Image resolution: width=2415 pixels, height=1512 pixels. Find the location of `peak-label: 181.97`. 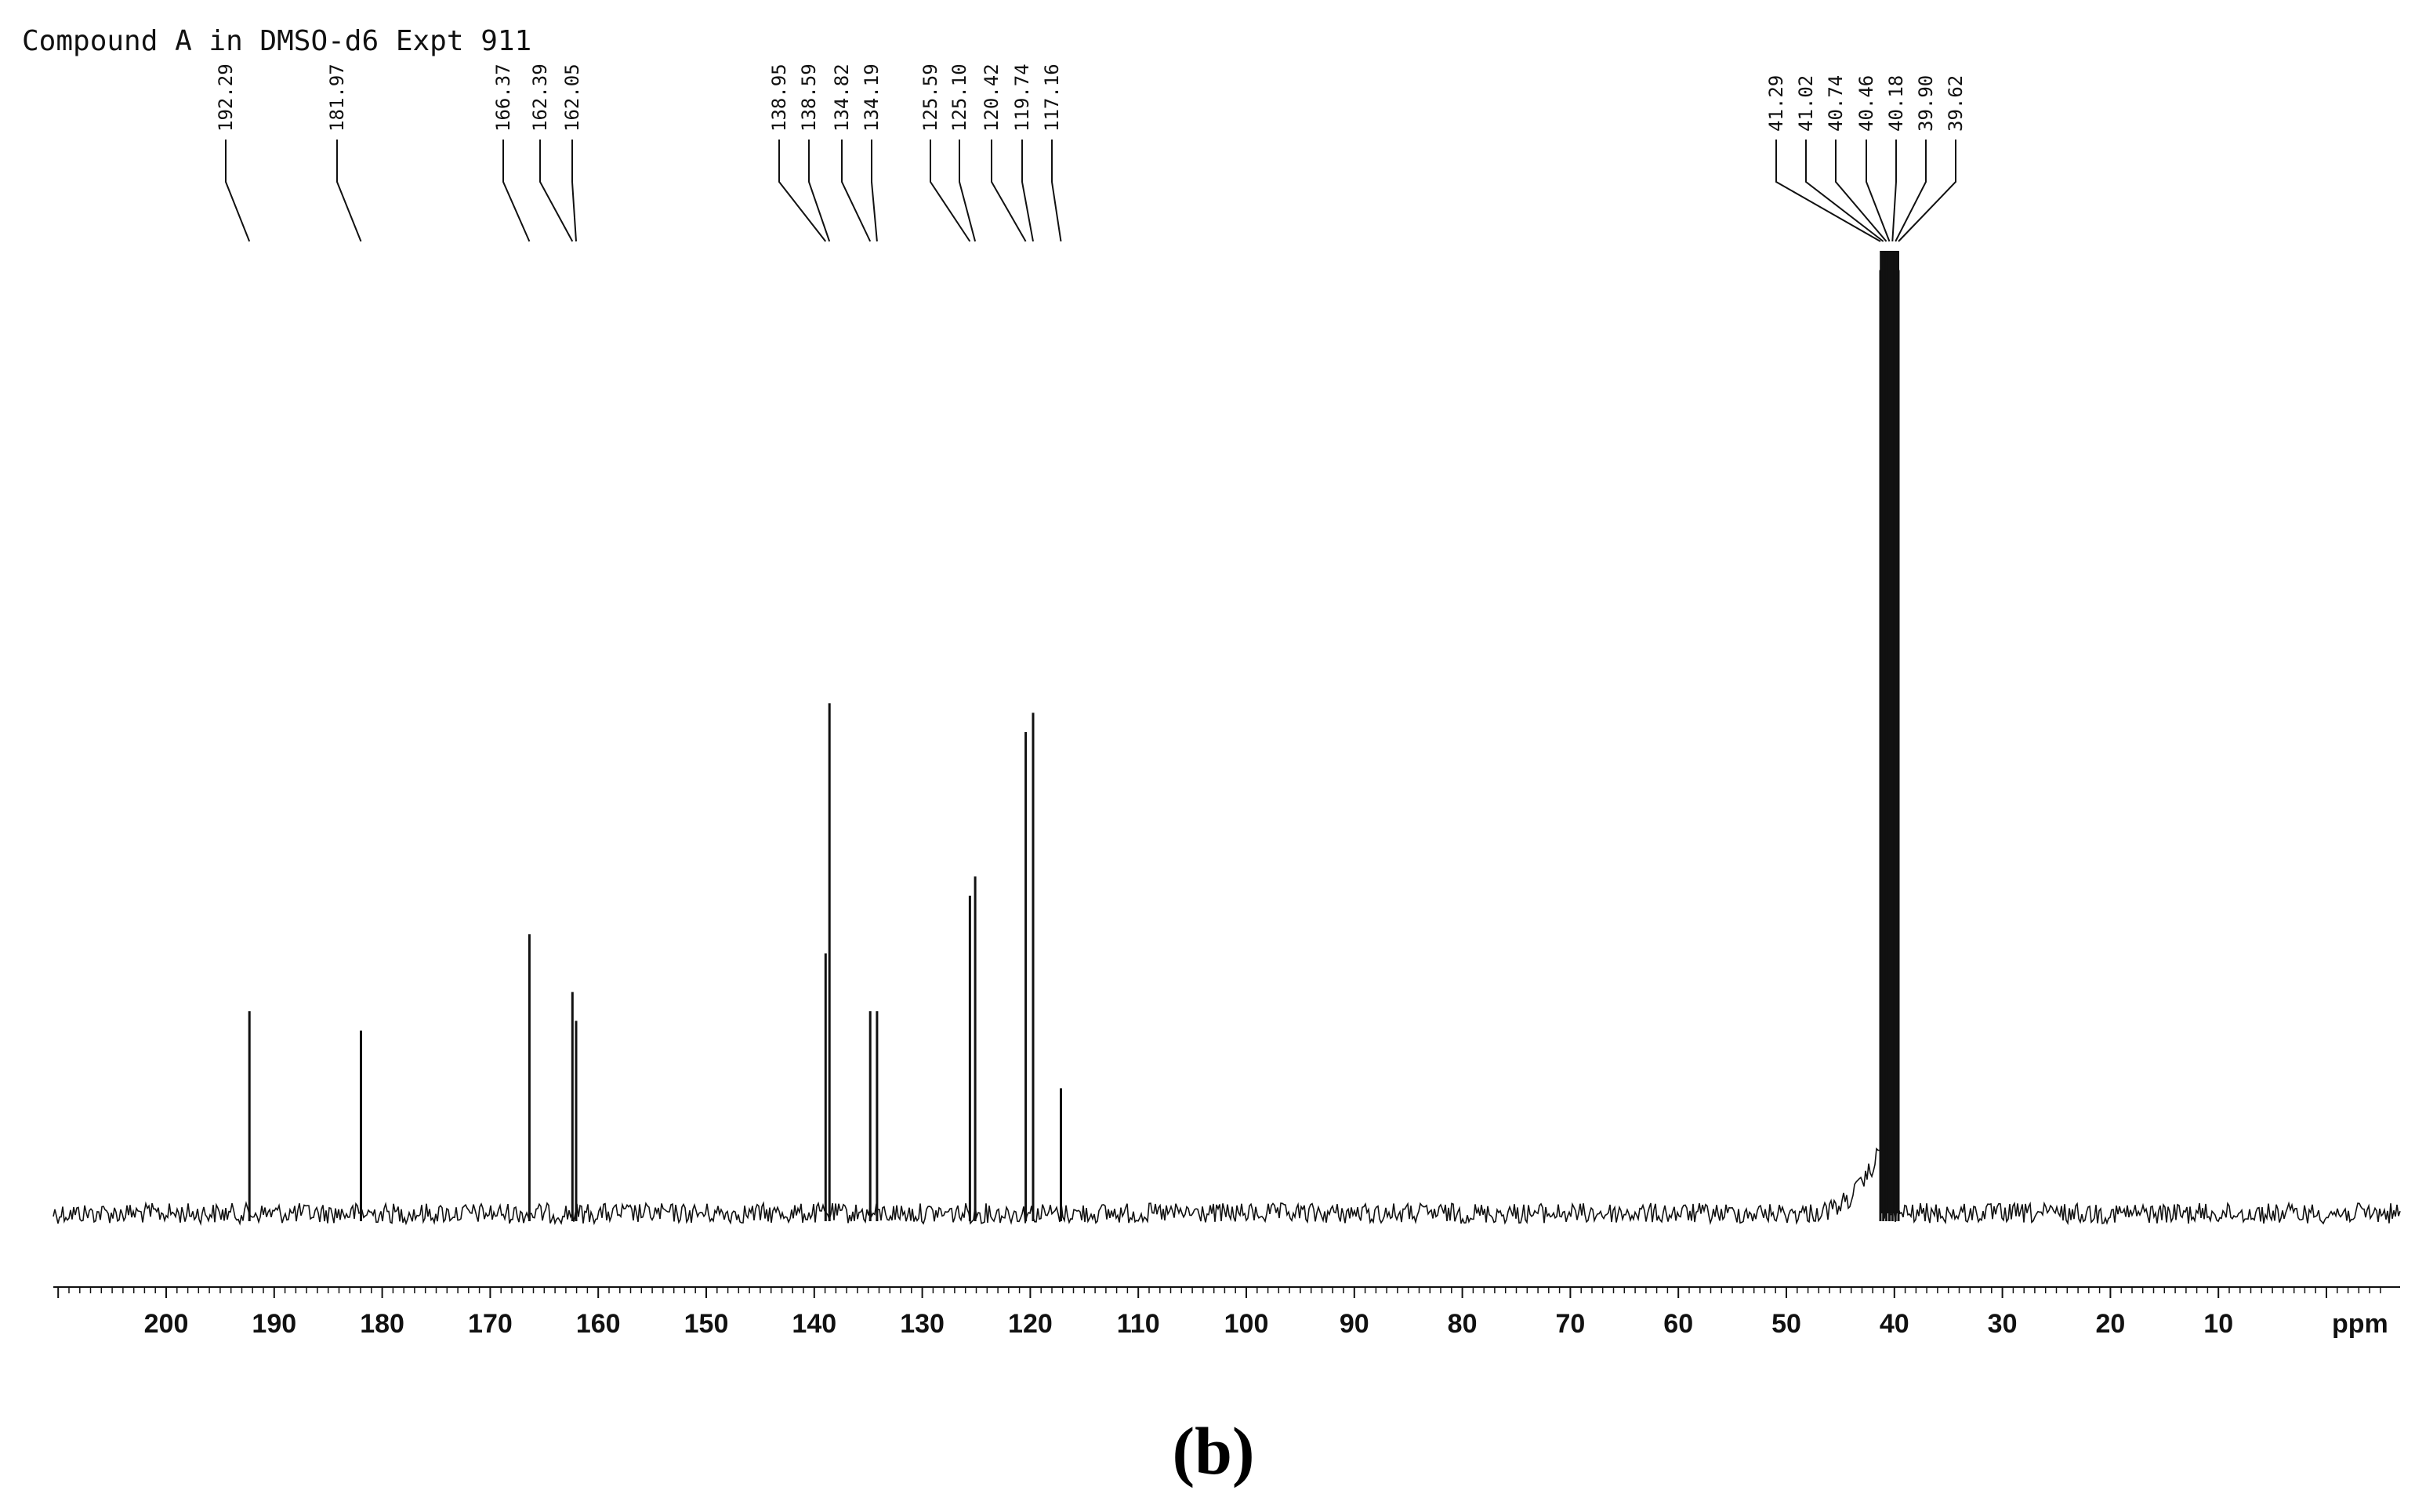

peak-label: 181.97 is located at coordinates (337, 97).